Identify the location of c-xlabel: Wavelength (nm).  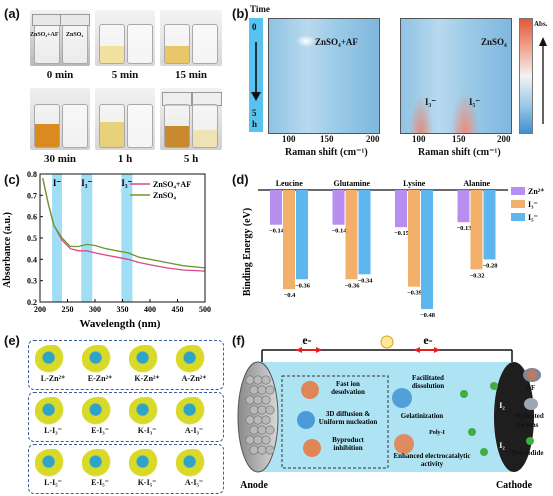
(120, 324).